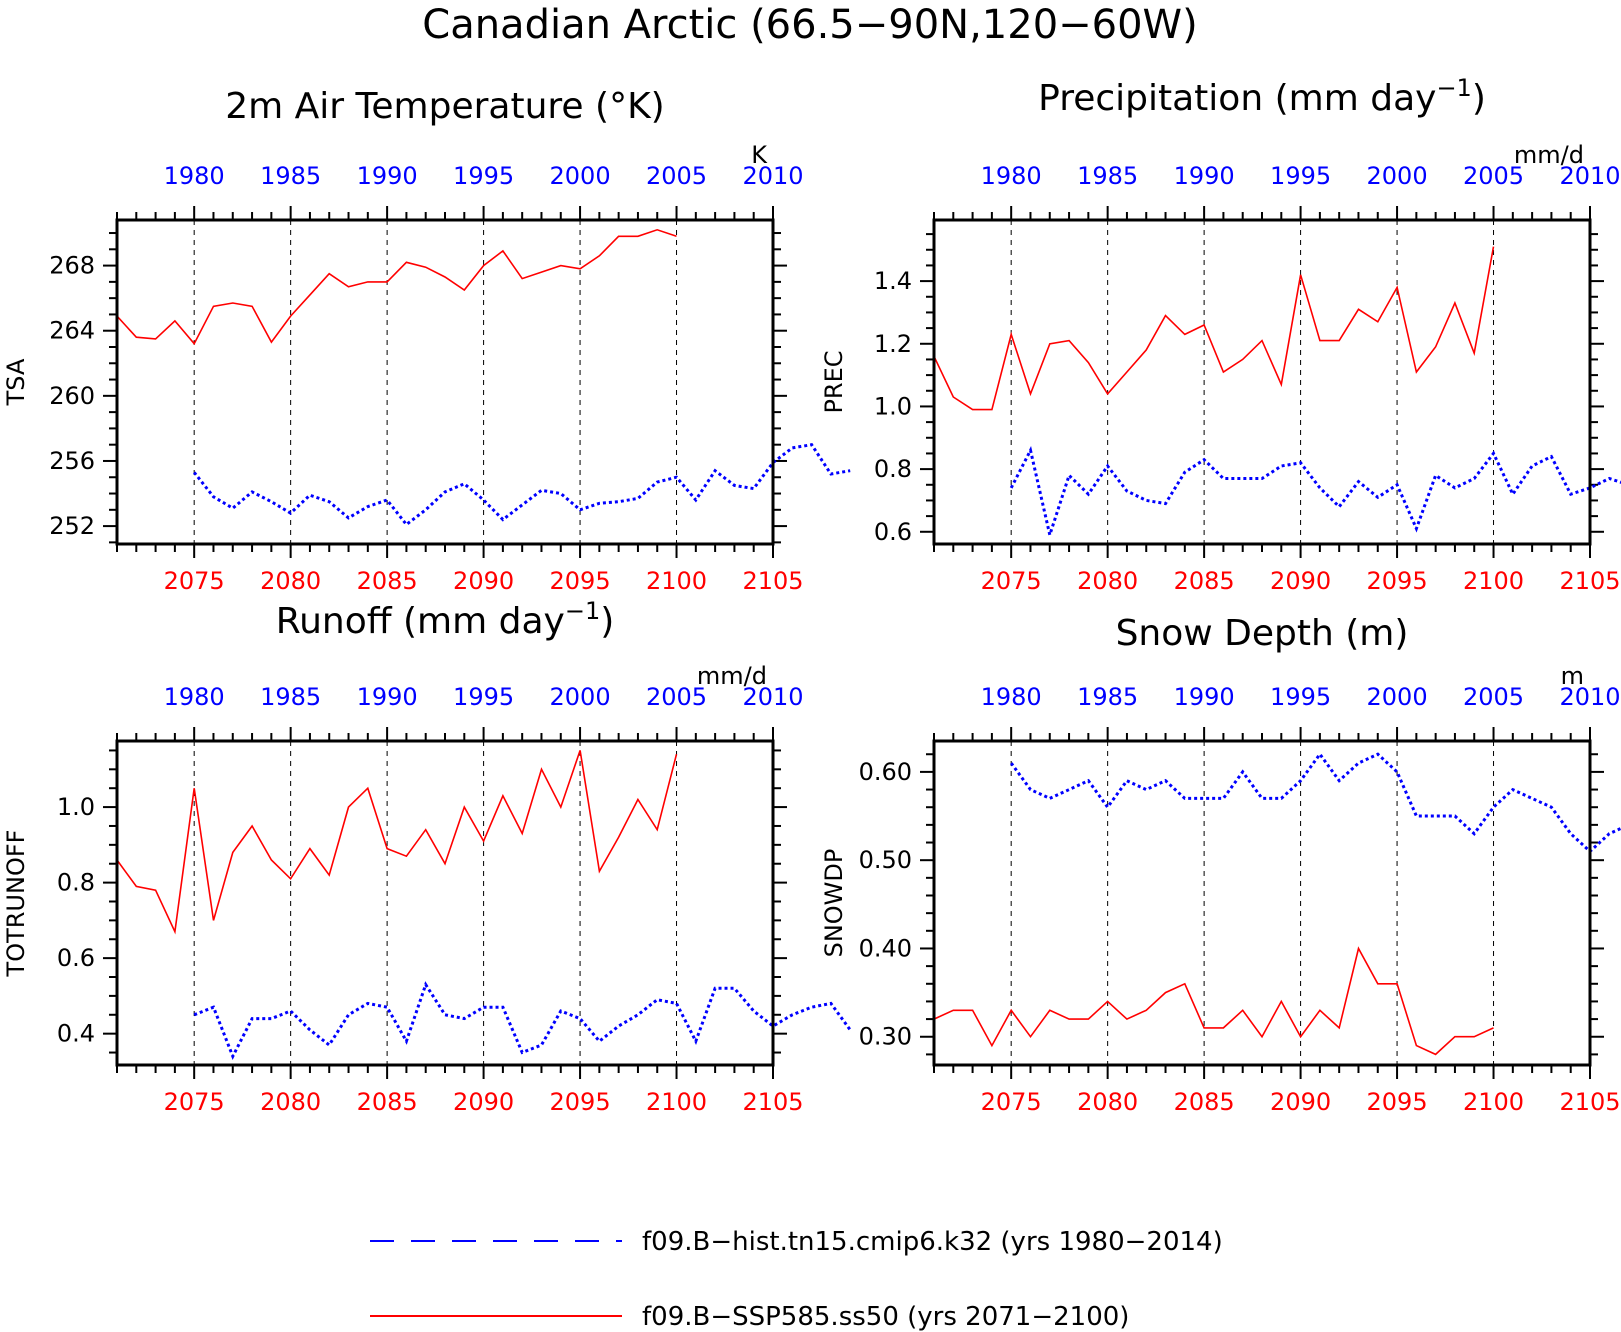 The height and width of the screenshot is (1332, 1621). Describe the element at coordinates (834, 381) in the screenshot. I see `y-axis-label: PREC` at that location.